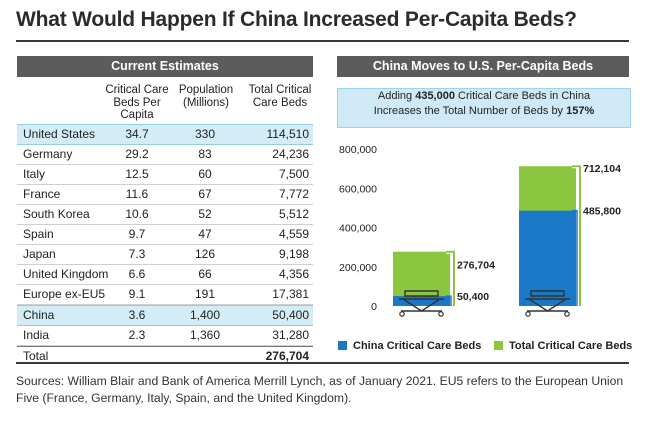 This screenshot has width=645, height=421. What do you see at coordinates (602, 169) in the screenshot?
I see `value-label-total-2: 712,104` at bounding box center [602, 169].